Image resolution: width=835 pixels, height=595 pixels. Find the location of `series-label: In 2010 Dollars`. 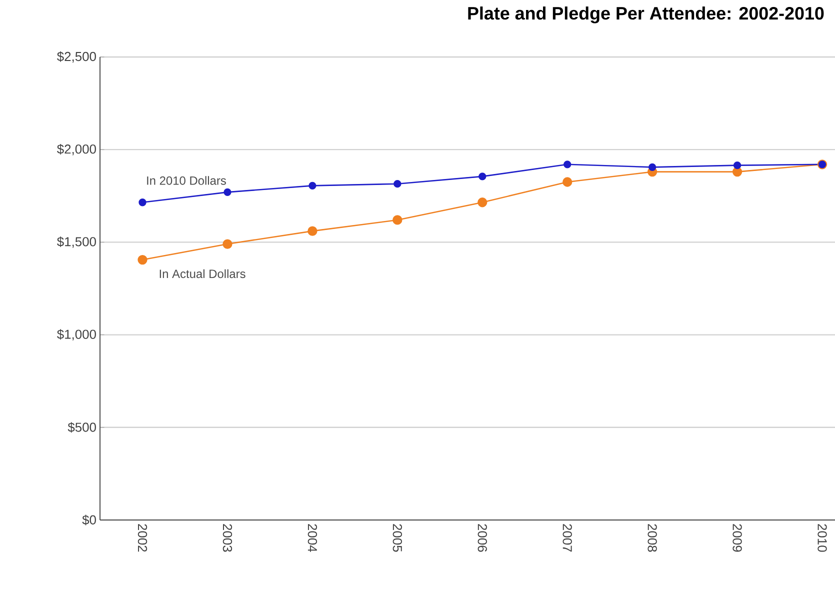

series-label: In 2010 Dollars is located at coordinates (186, 180).